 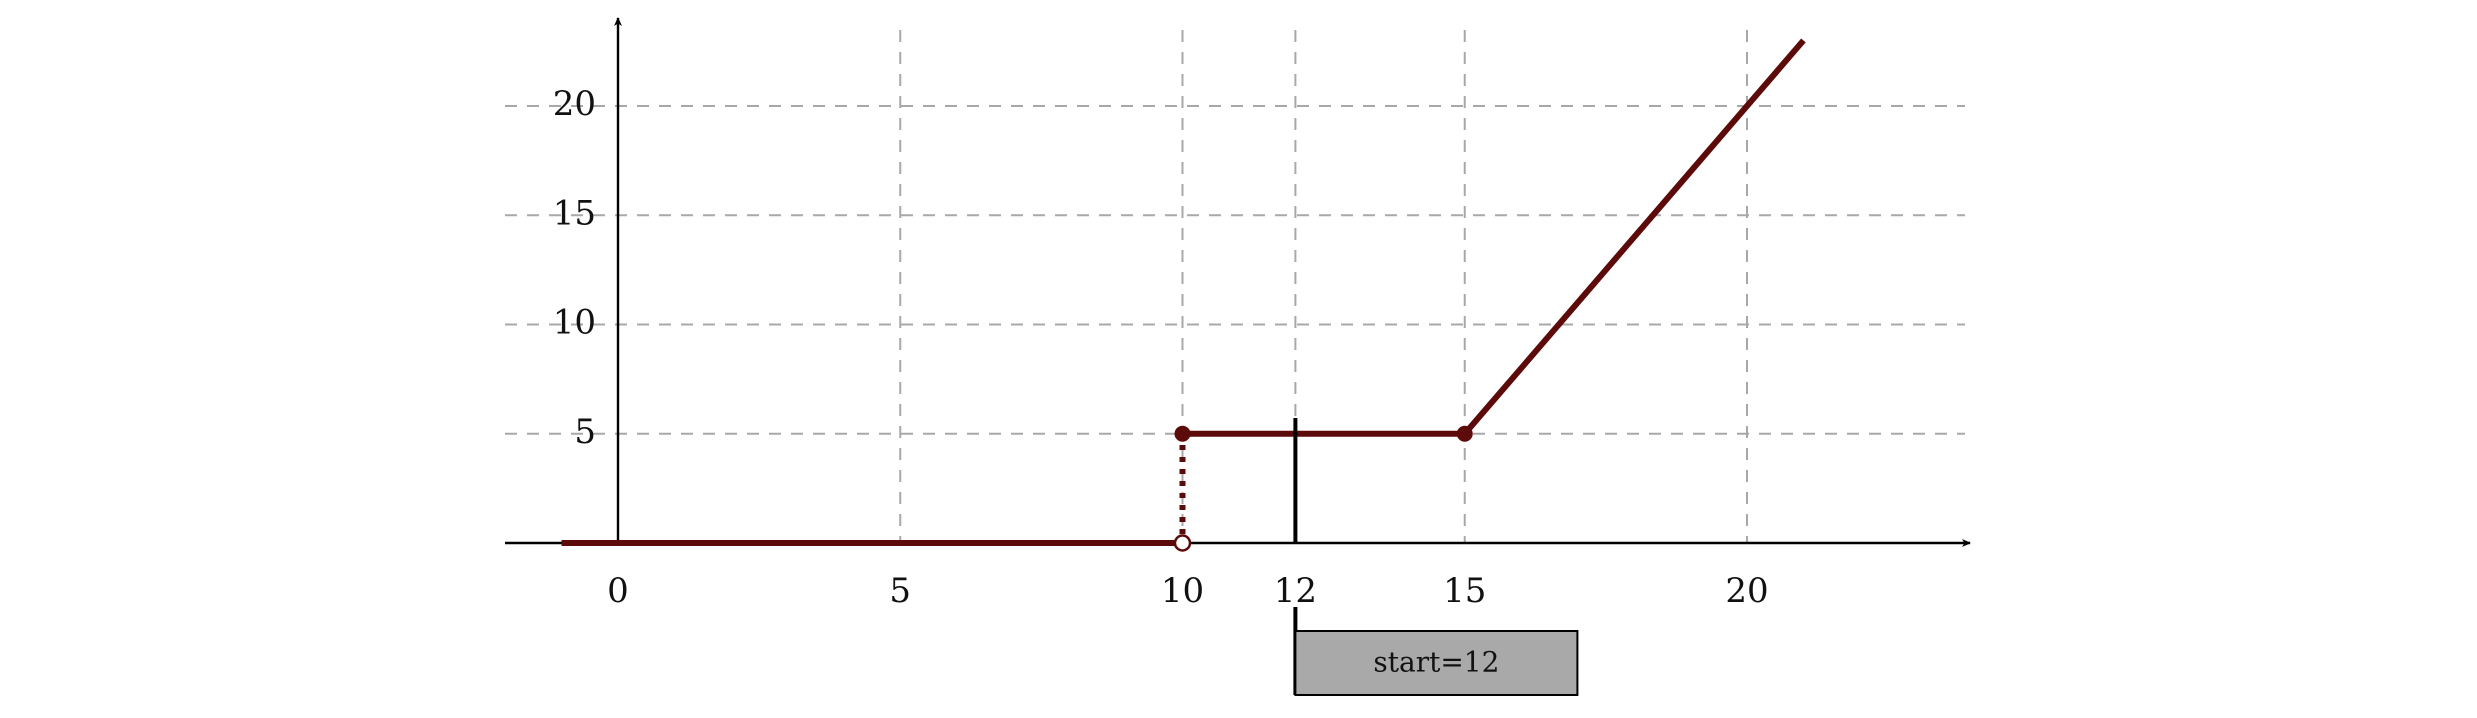 I want to click on start-marker: start=12, so click(x=1436, y=557).